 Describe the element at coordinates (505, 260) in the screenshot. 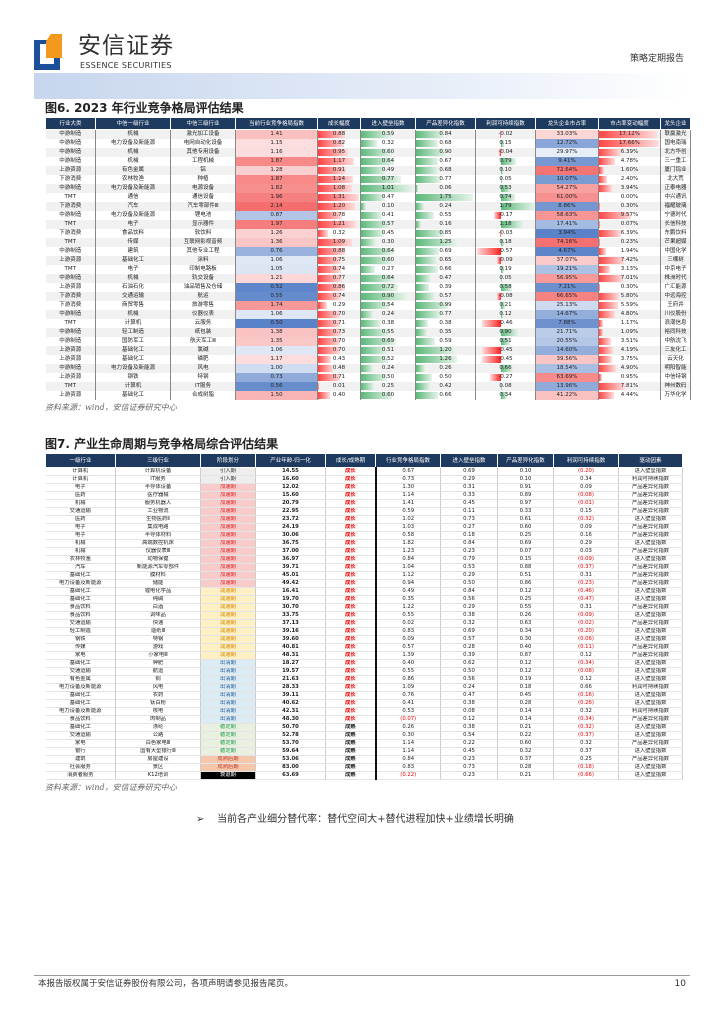

I see `cell-value: -0.09` at that location.